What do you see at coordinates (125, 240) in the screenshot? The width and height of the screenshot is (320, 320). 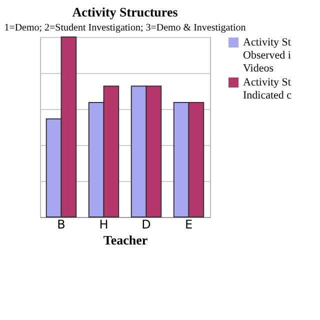 I see `x-axis-title: Teacher` at bounding box center [125, 240].